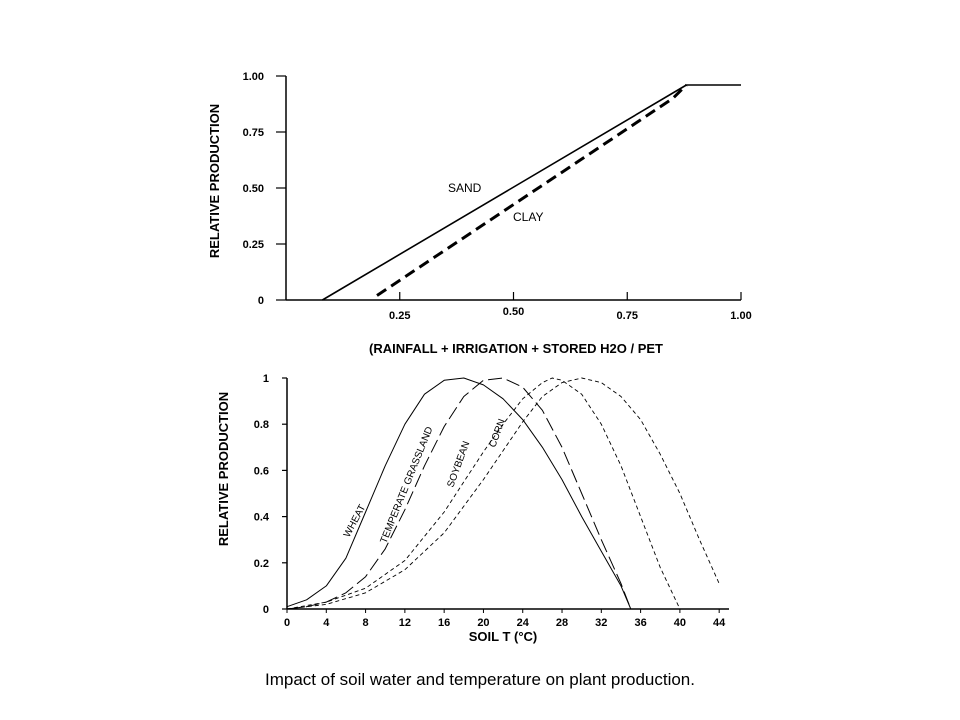 The width and height of the screenshot is (960, 720). I want to click on series-line-temperate-grassland, so click(459, 493).